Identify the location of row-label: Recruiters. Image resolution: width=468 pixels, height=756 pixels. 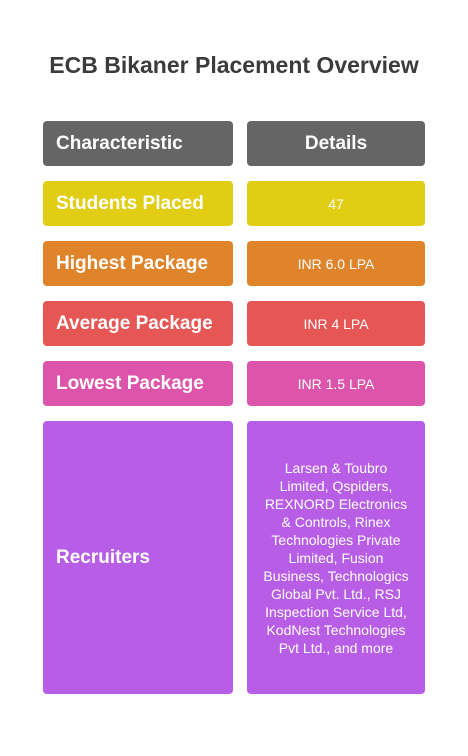
(103, 557).